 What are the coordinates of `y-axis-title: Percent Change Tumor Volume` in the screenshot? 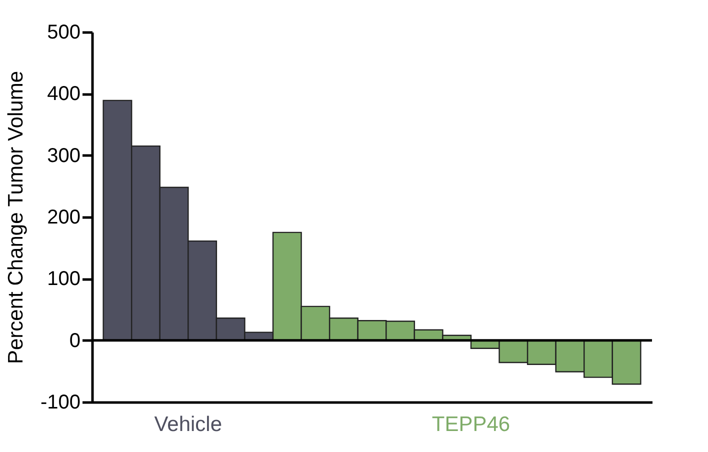 It's located at (16, 217).